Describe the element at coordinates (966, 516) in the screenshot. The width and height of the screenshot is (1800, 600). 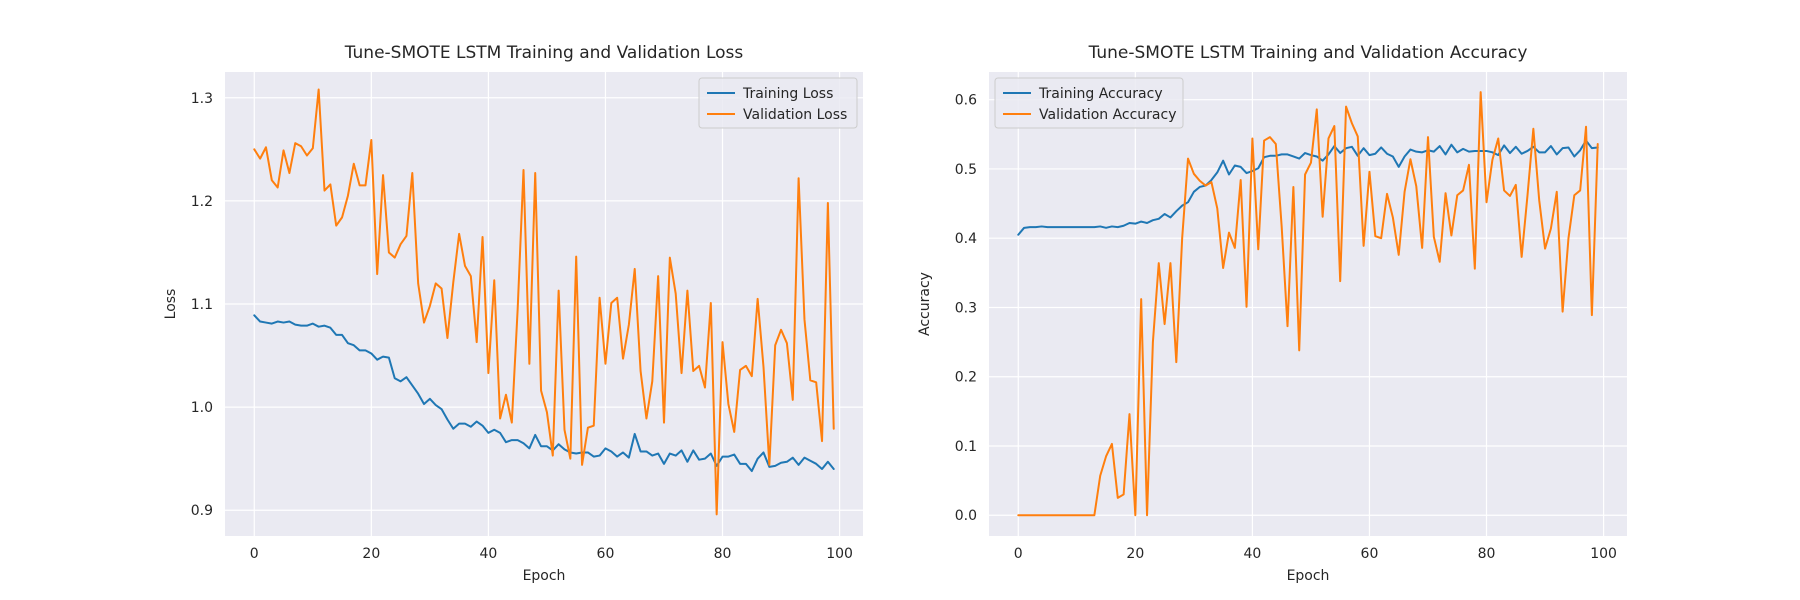
I see `y-tick-label: 0.0` at that location.